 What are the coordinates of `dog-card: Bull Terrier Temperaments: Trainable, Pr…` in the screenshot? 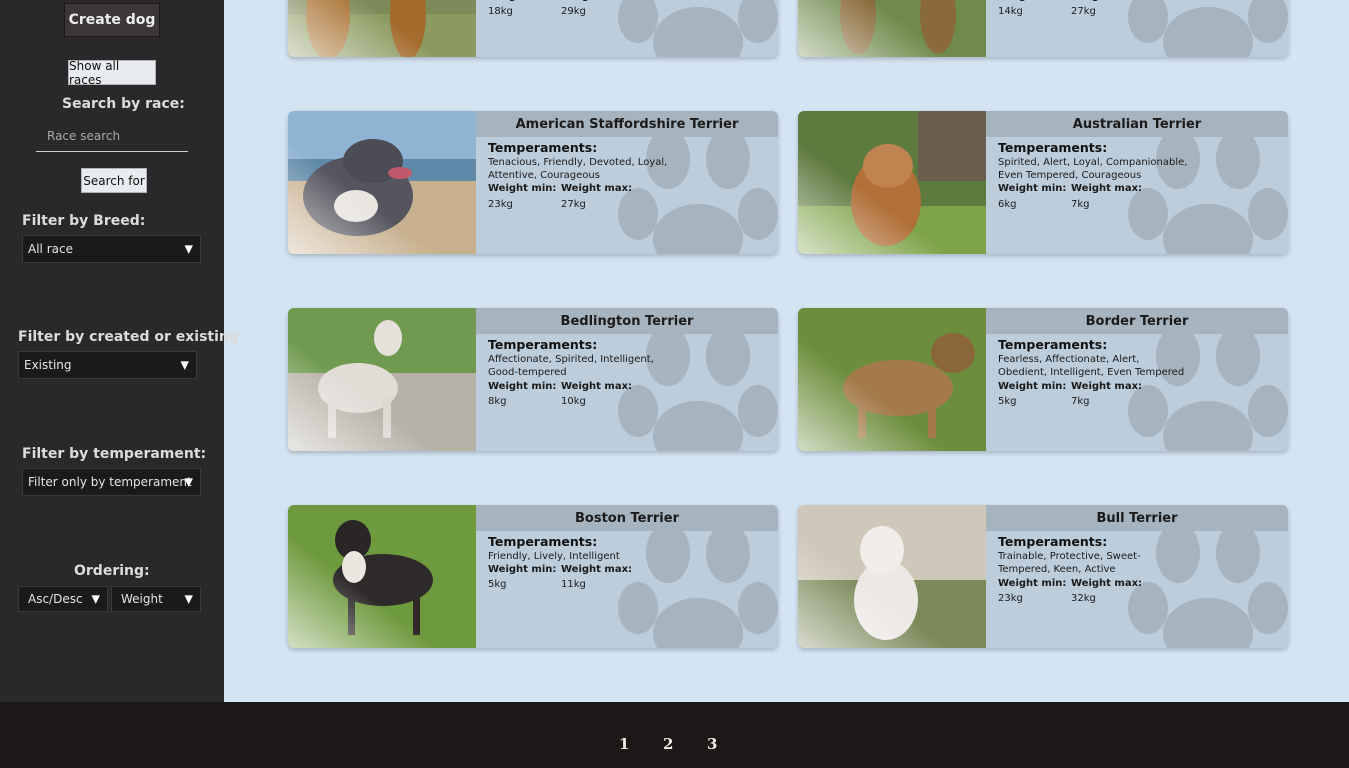 It's located at (1043, 576).